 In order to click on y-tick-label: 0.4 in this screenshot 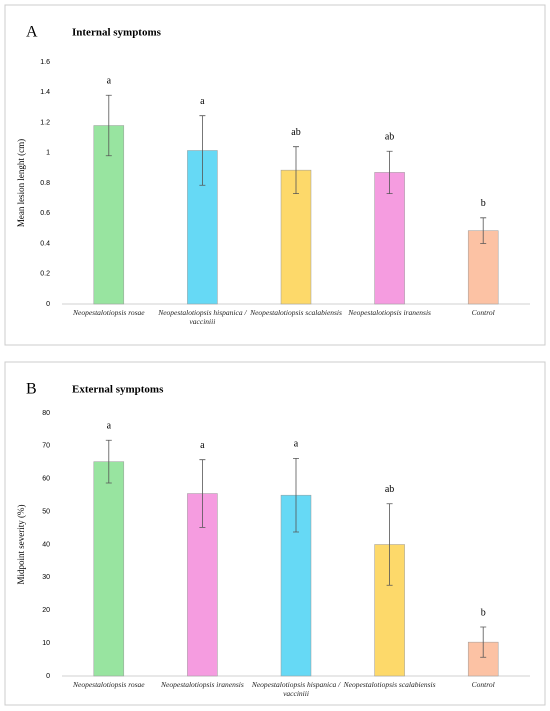, I will do `click(45, 243)`.